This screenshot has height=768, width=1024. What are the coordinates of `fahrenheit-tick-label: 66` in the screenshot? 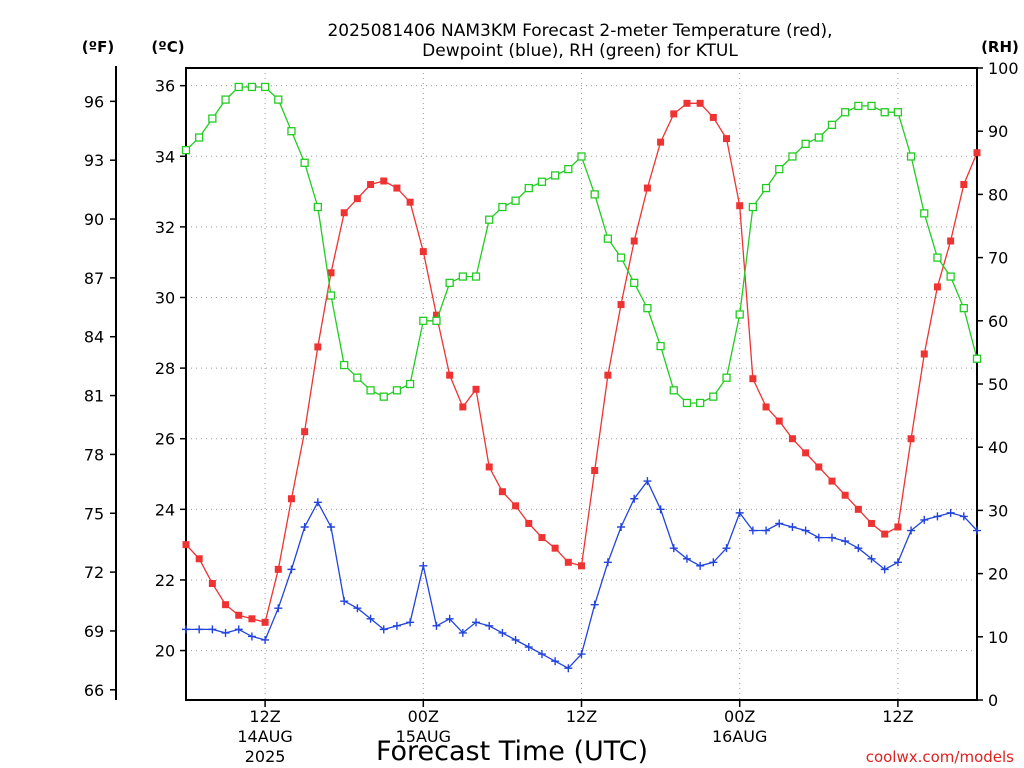 It's located at (94, 690).